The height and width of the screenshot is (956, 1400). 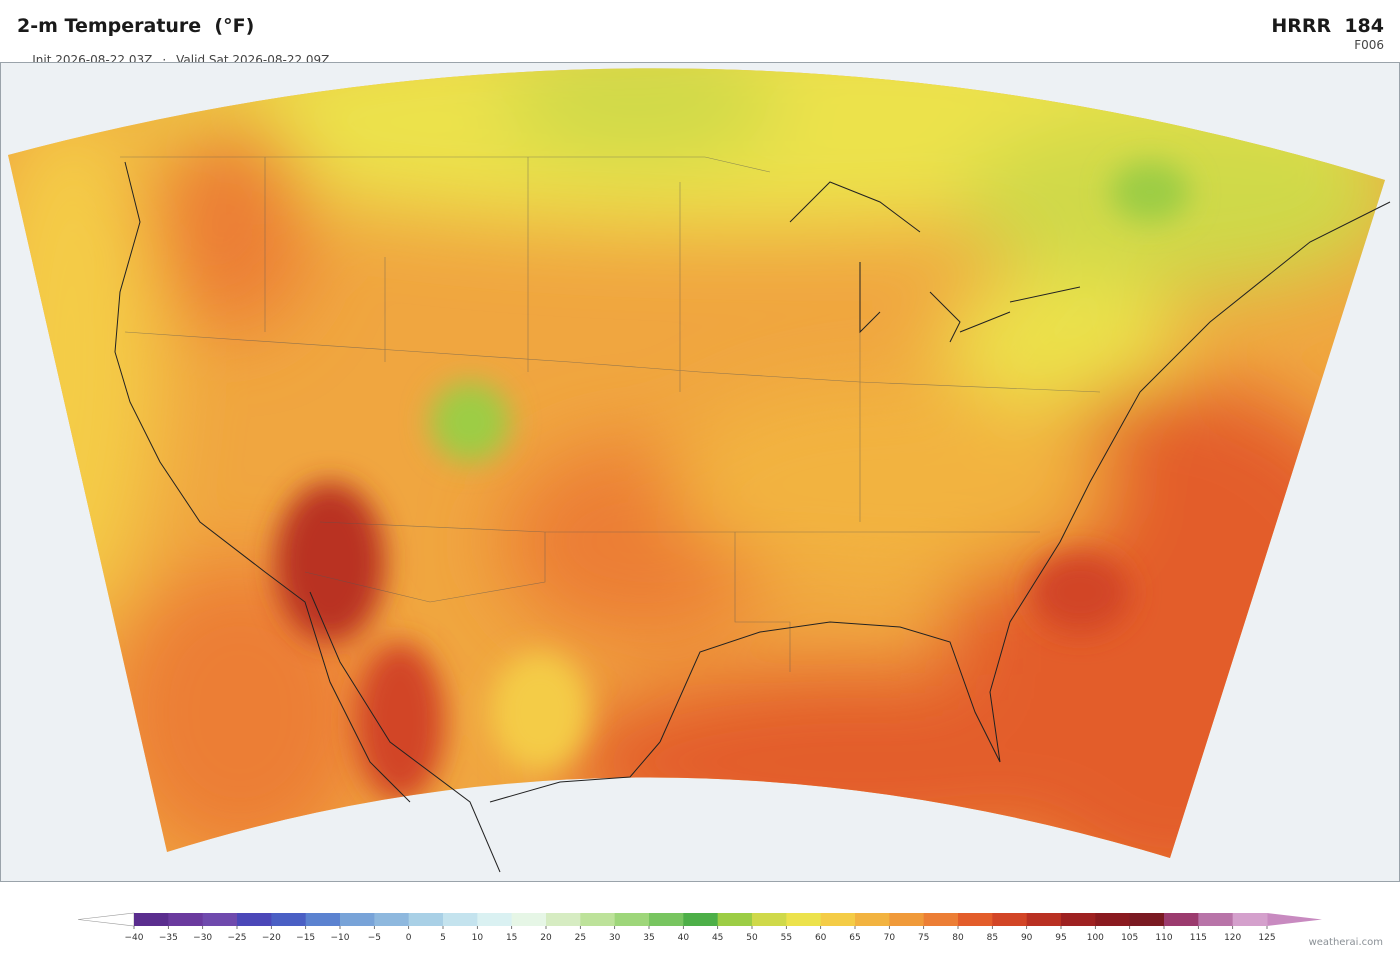 What do you see at coordinates (374, 938) in the screenshot?
I see `tick-label: −5` at bounding box center [374, 938].